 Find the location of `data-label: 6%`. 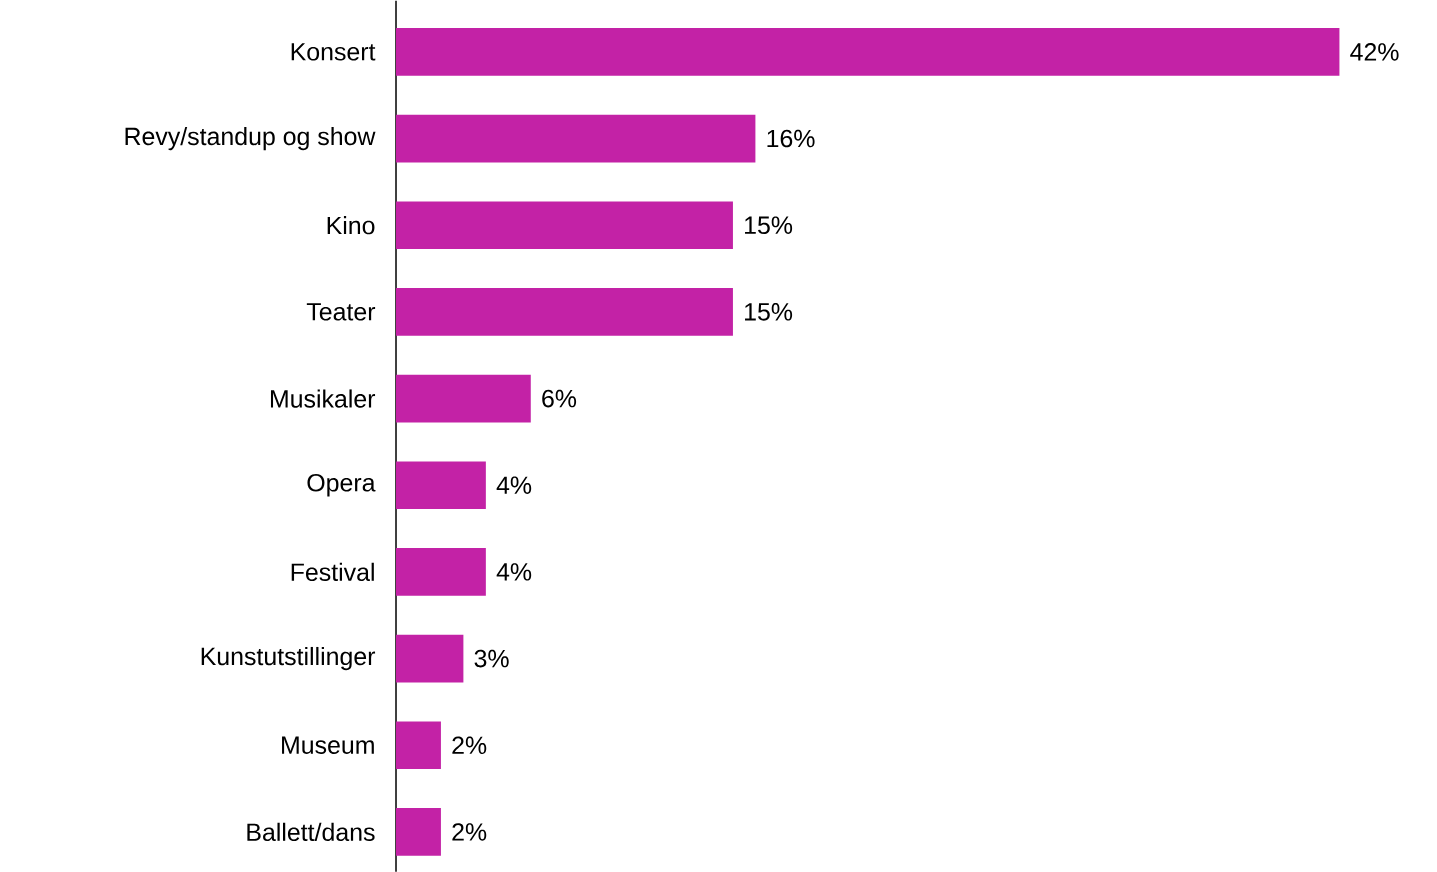

data-label: 6% is located at coordinates (559, 398).